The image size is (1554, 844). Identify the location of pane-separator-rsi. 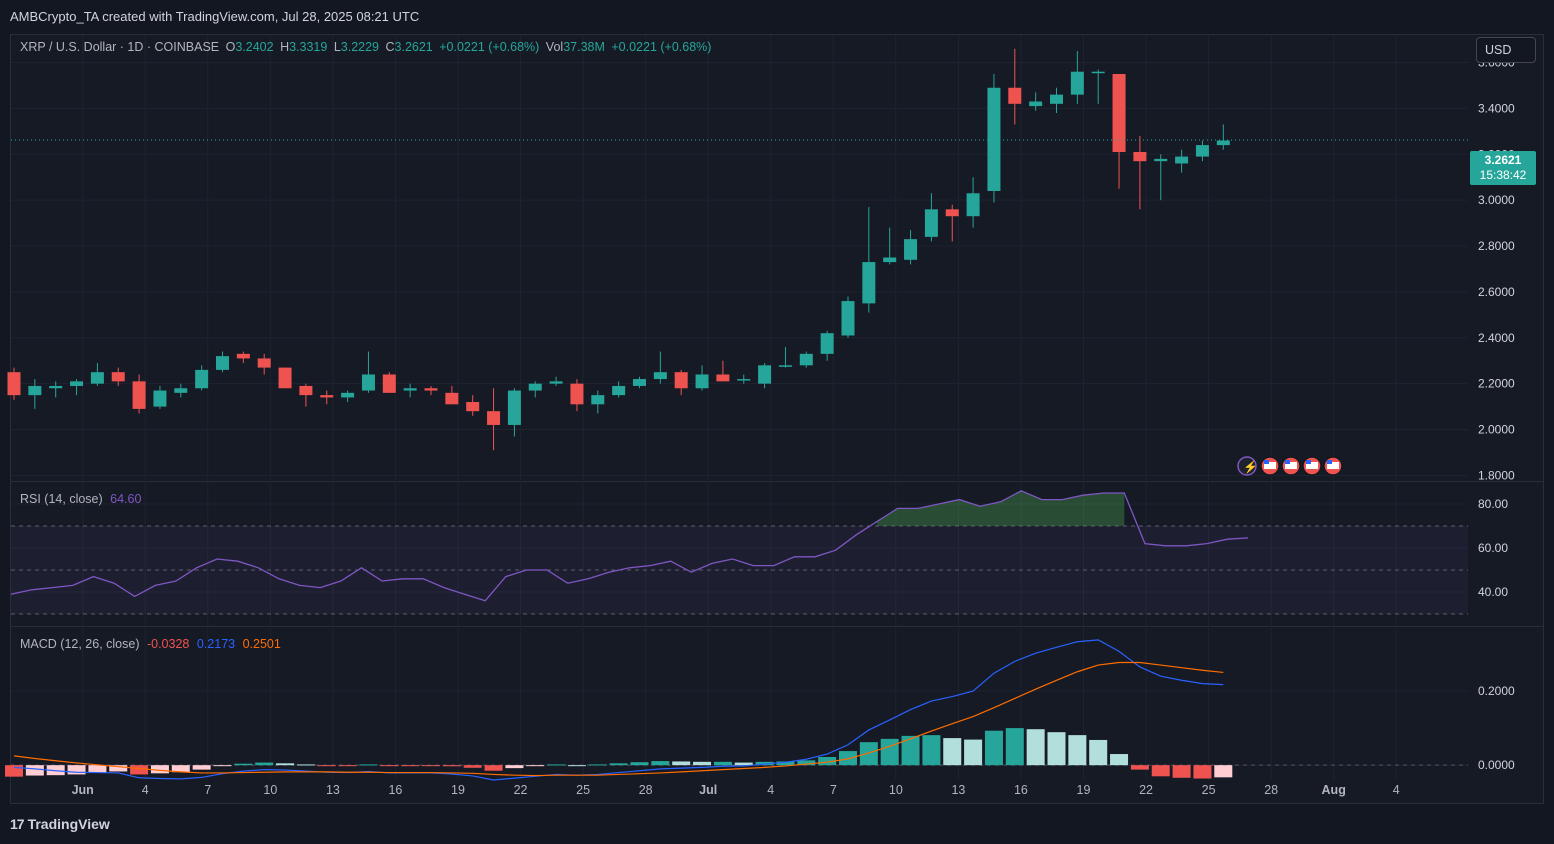
(777, 481).